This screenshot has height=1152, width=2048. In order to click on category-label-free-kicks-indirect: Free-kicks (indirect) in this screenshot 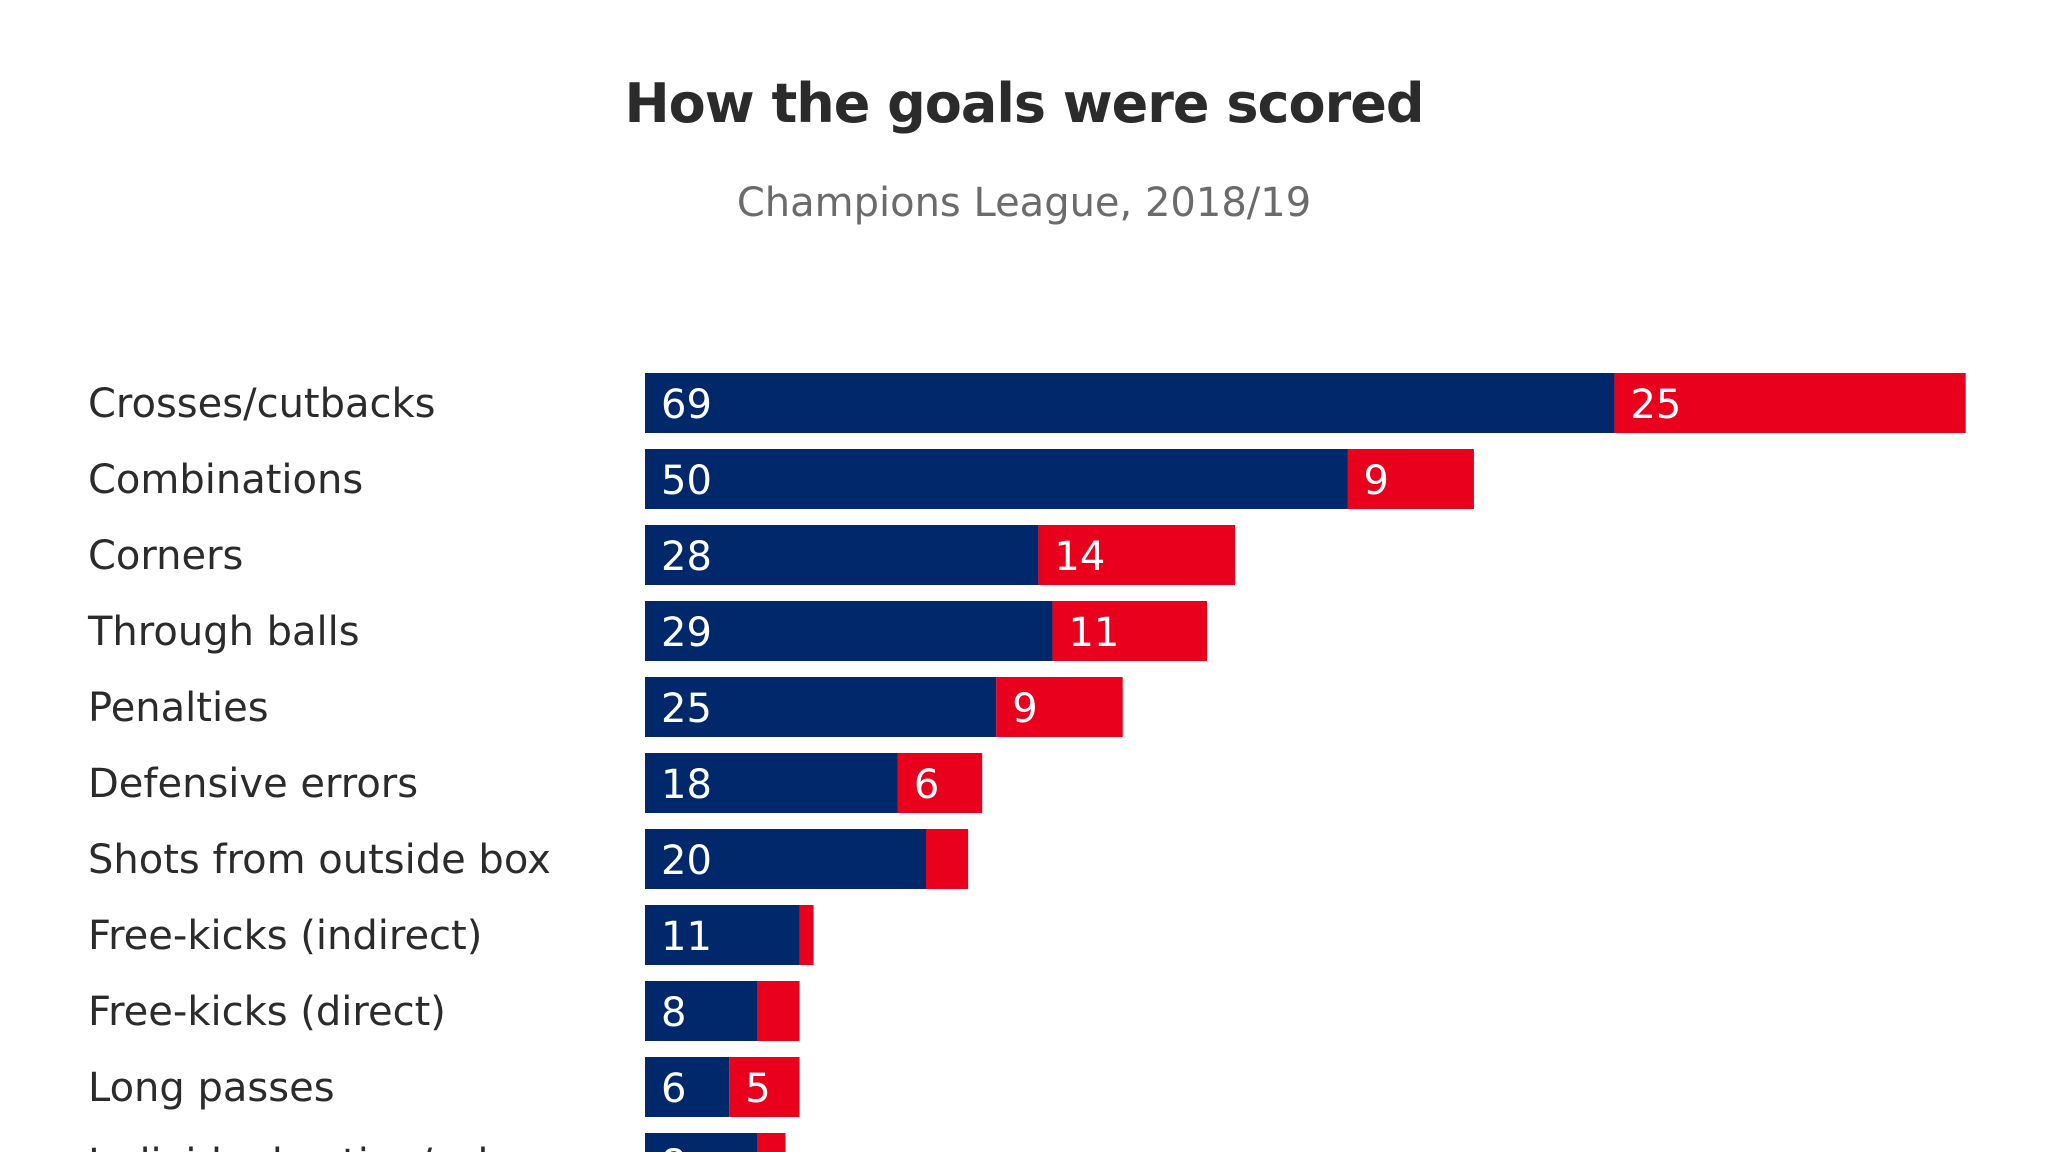, I will do `click(285, 936)`.